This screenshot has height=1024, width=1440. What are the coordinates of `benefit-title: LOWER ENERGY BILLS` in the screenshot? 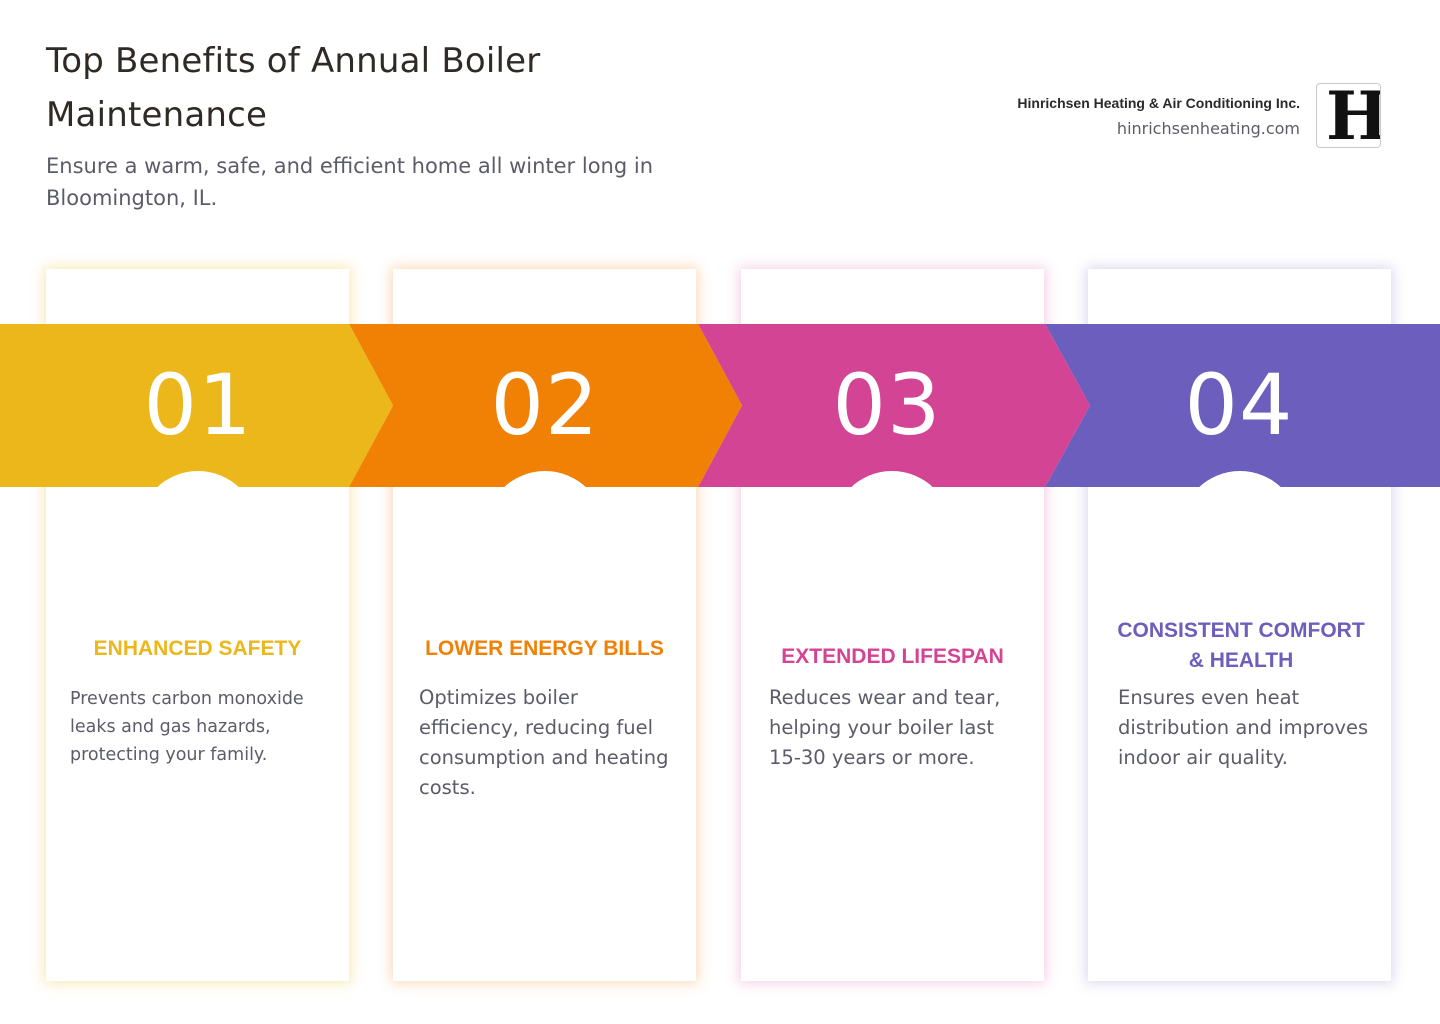 It's located at (544, 648).